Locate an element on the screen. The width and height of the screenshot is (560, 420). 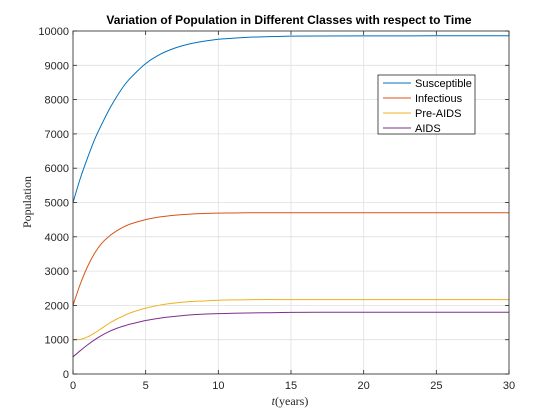
x-axis-label: t(years) is located at coordinates (290, 401).